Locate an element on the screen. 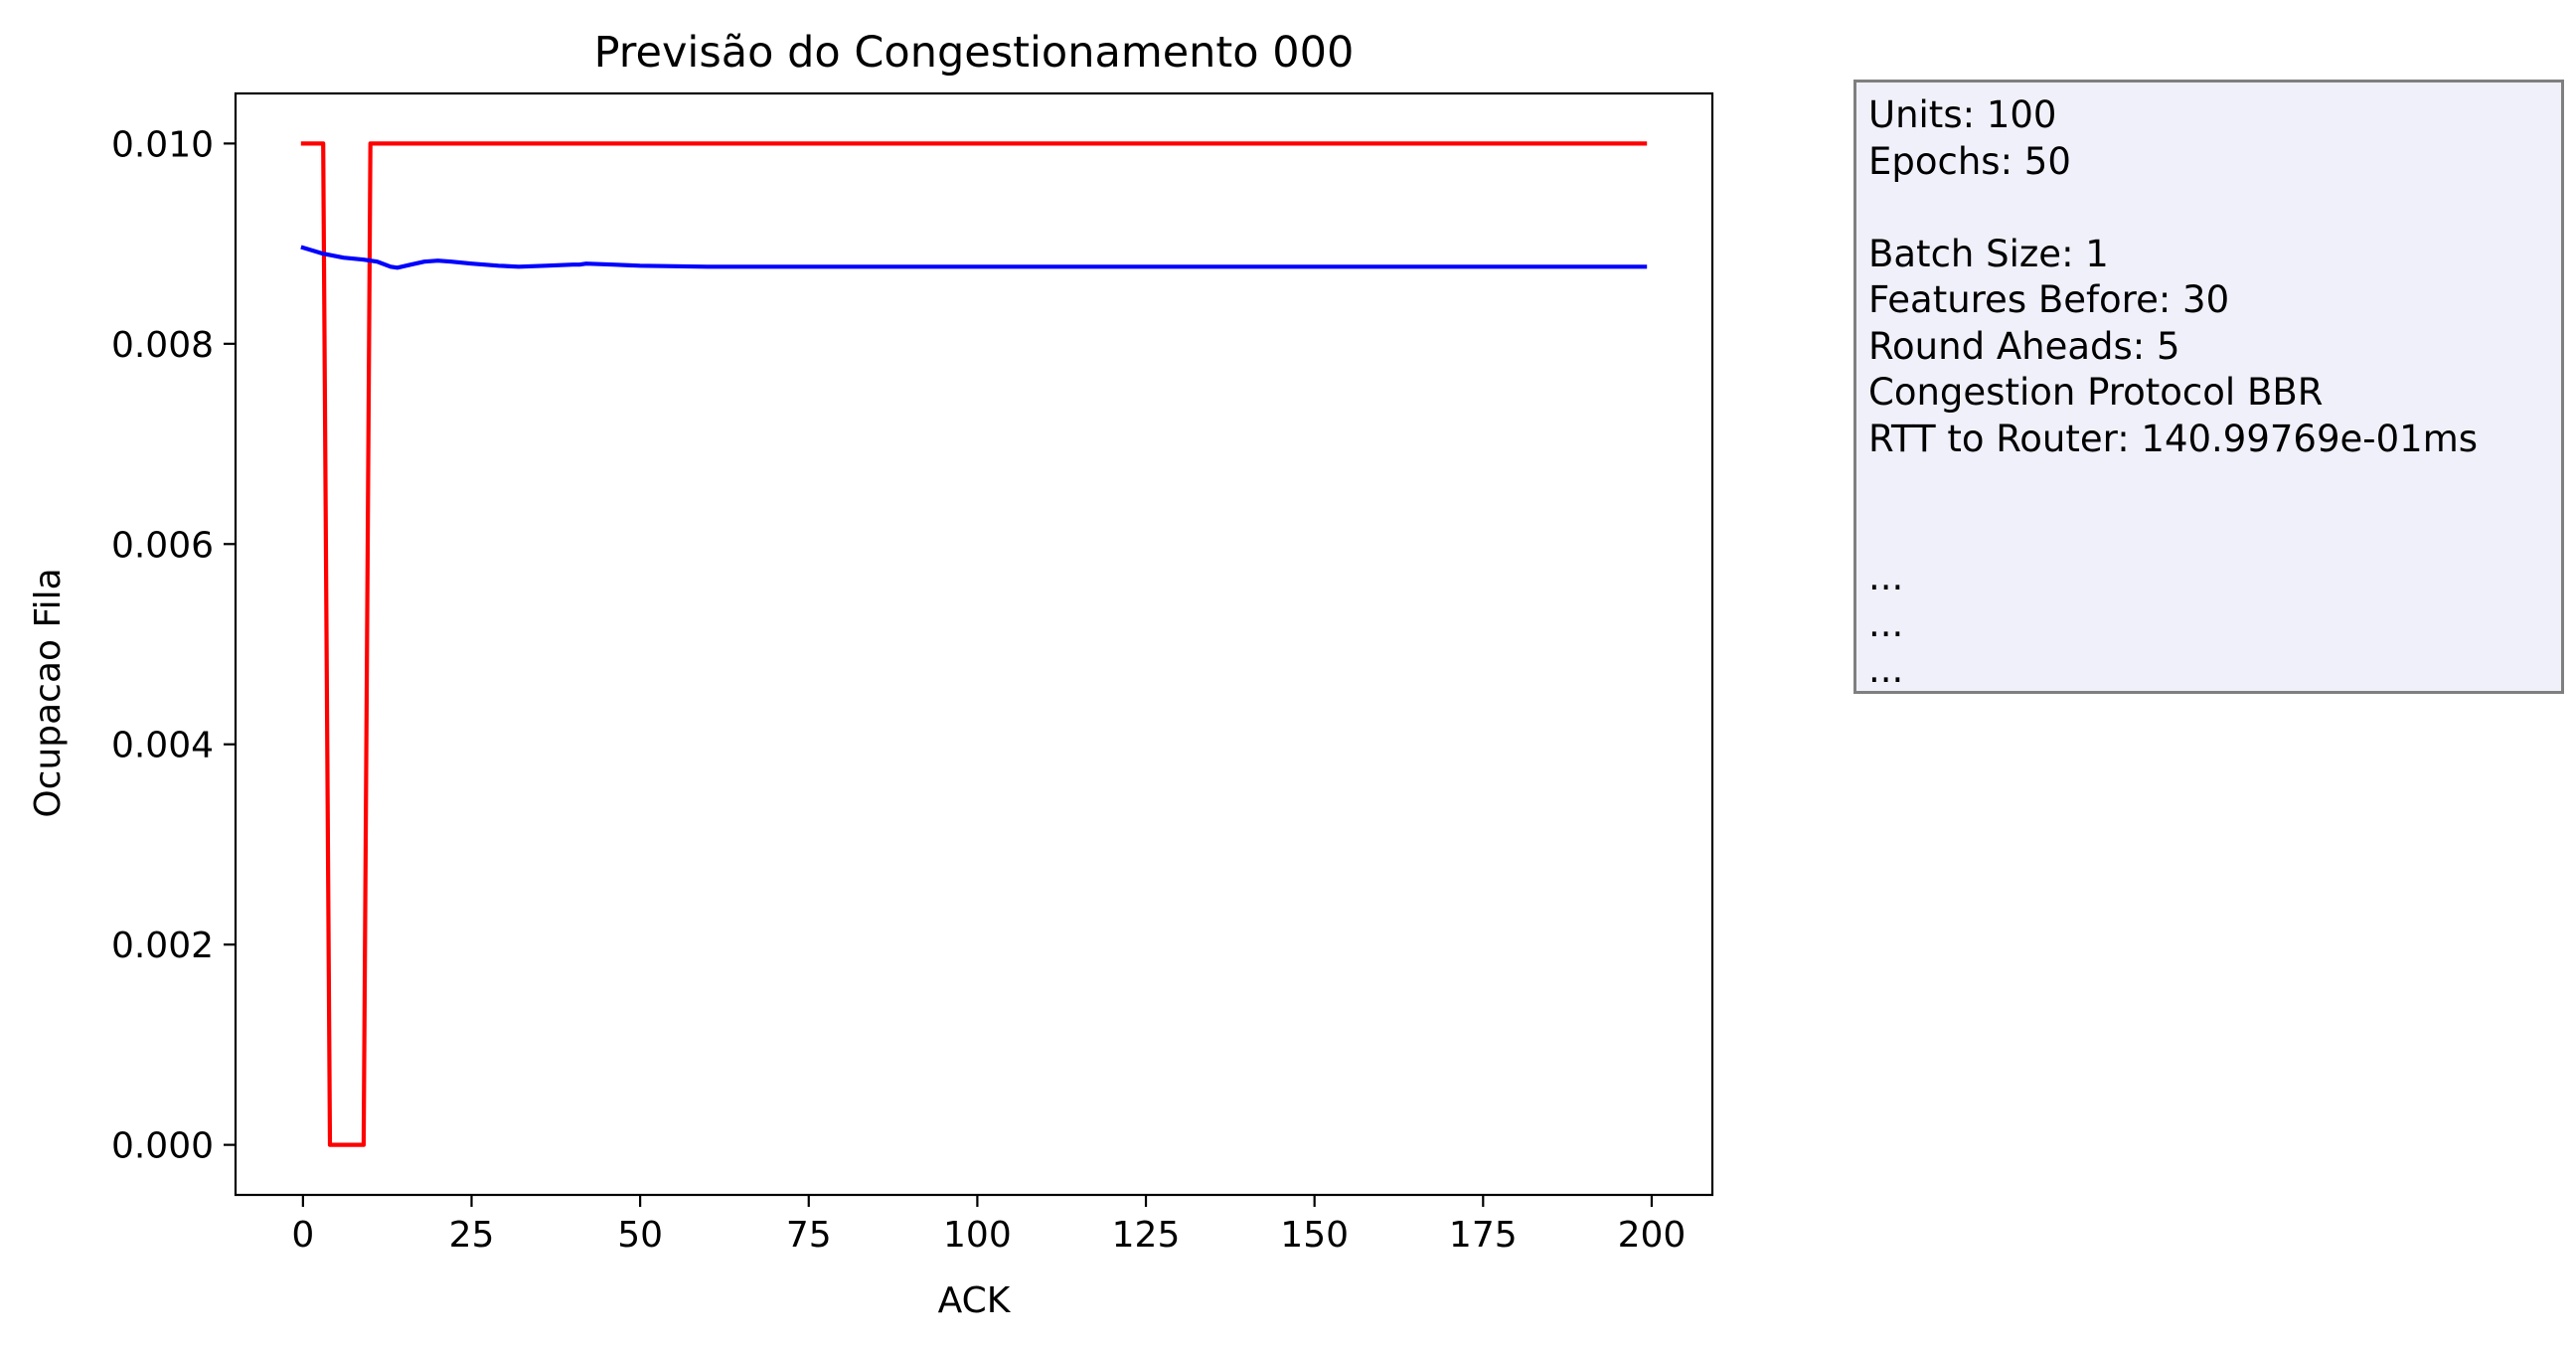 Image resolution: width=2576 pixels, height=1350 pixels. x-tick-label: 200 is located at coordinates (1652, 1235).